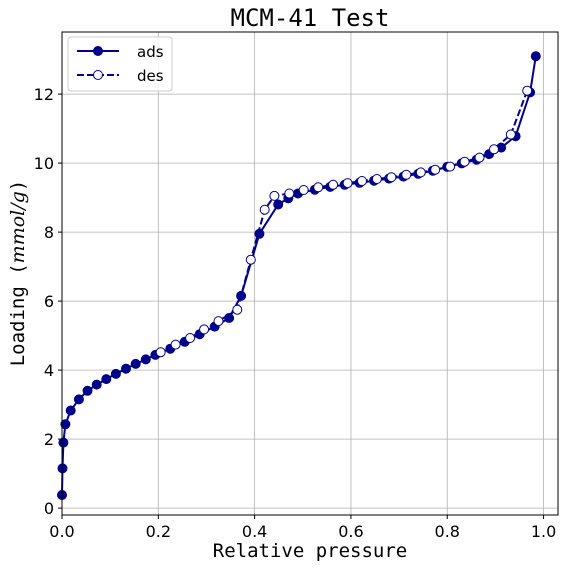 The image size is (568, 568). What do you see at coordinates (49, 370) in the screenshot?
I see `y-tick-label: 4` at bounding box center [49, 370].